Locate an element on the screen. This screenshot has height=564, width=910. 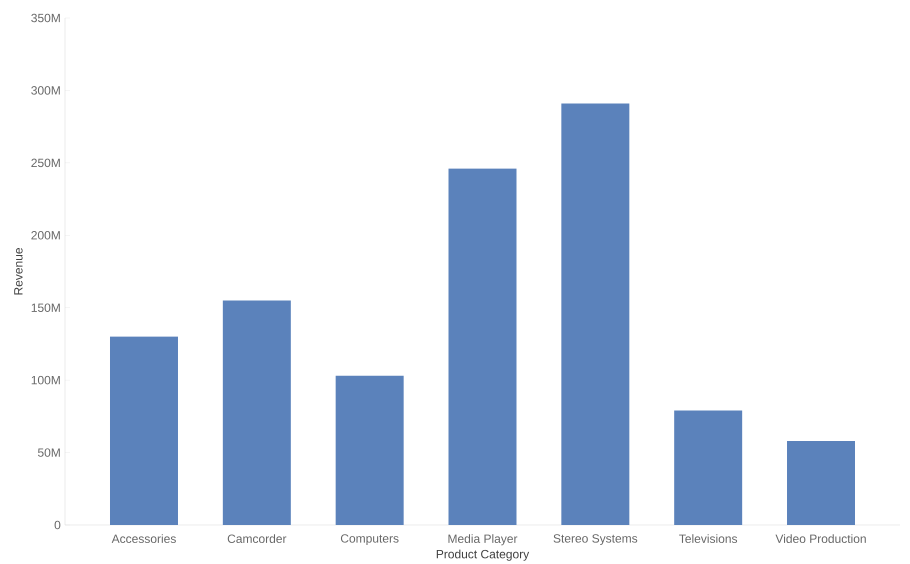
x-tick-label: Video Production is located at coordinates (820, 538).